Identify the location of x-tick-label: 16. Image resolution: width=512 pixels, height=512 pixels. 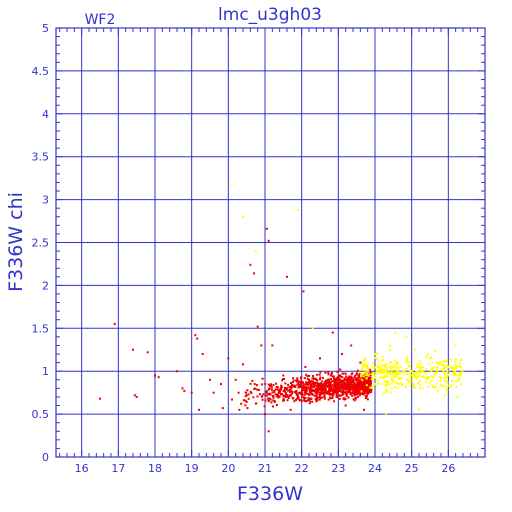
(82, 468).